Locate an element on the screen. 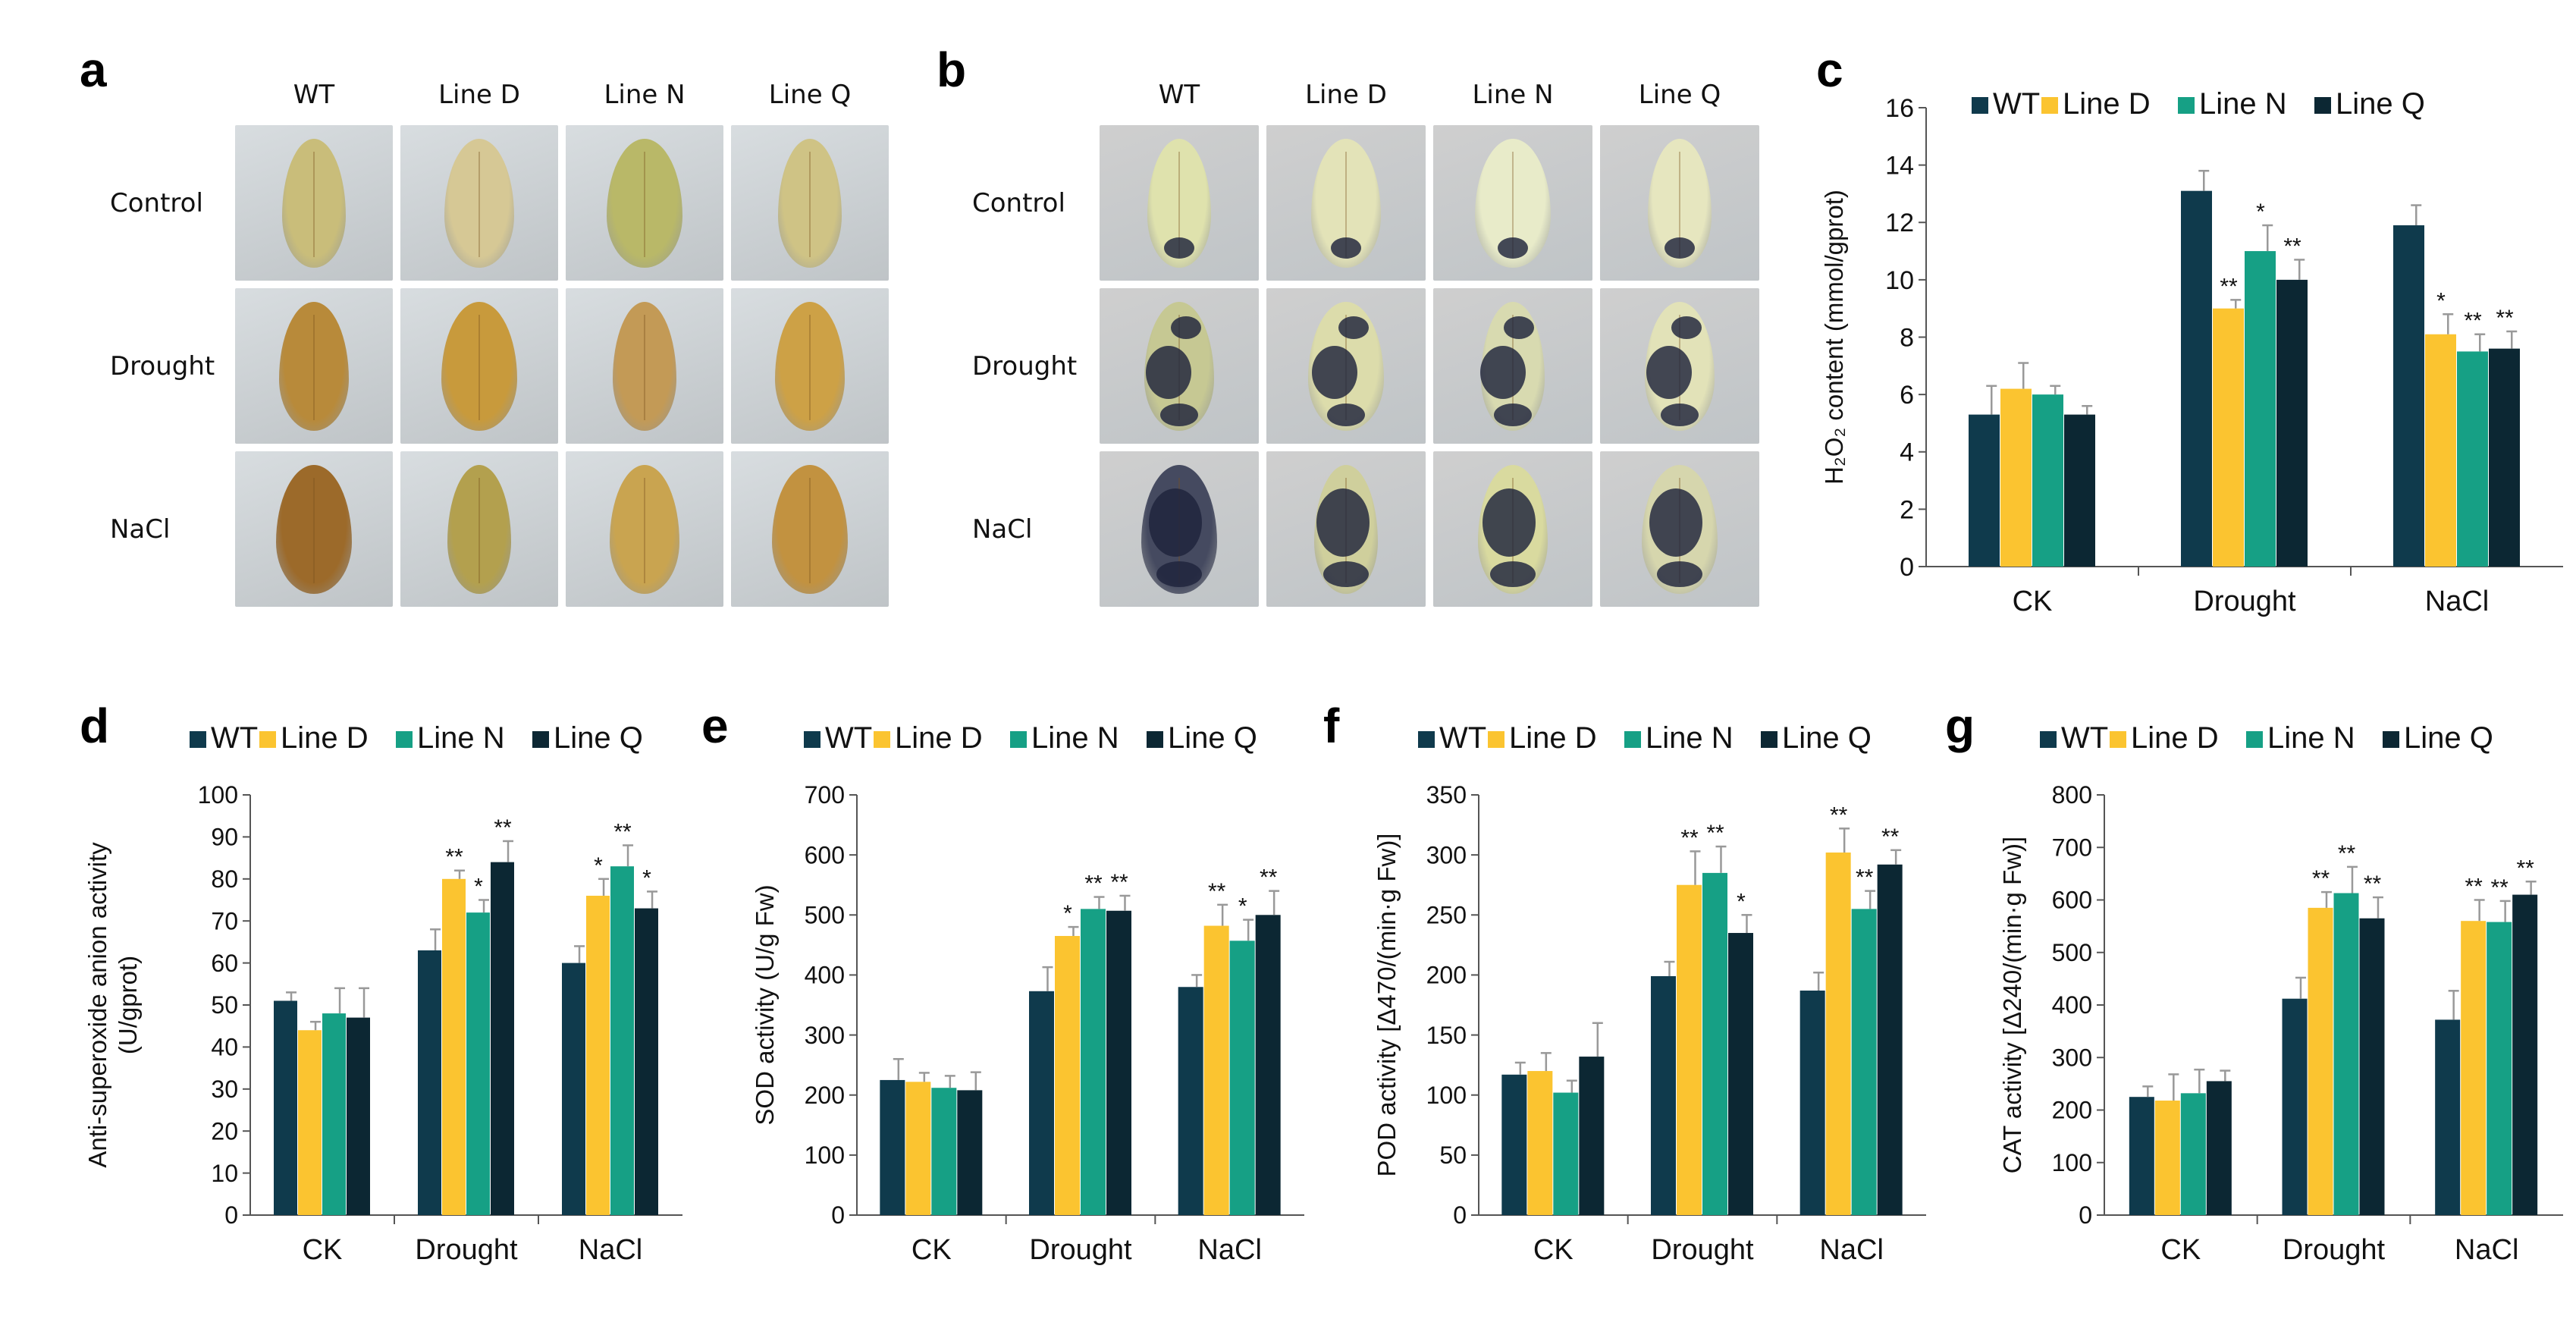 The height and width of the screenshot is (1341, 2576). legend-label: WT is located at coordinates (1462, 738).